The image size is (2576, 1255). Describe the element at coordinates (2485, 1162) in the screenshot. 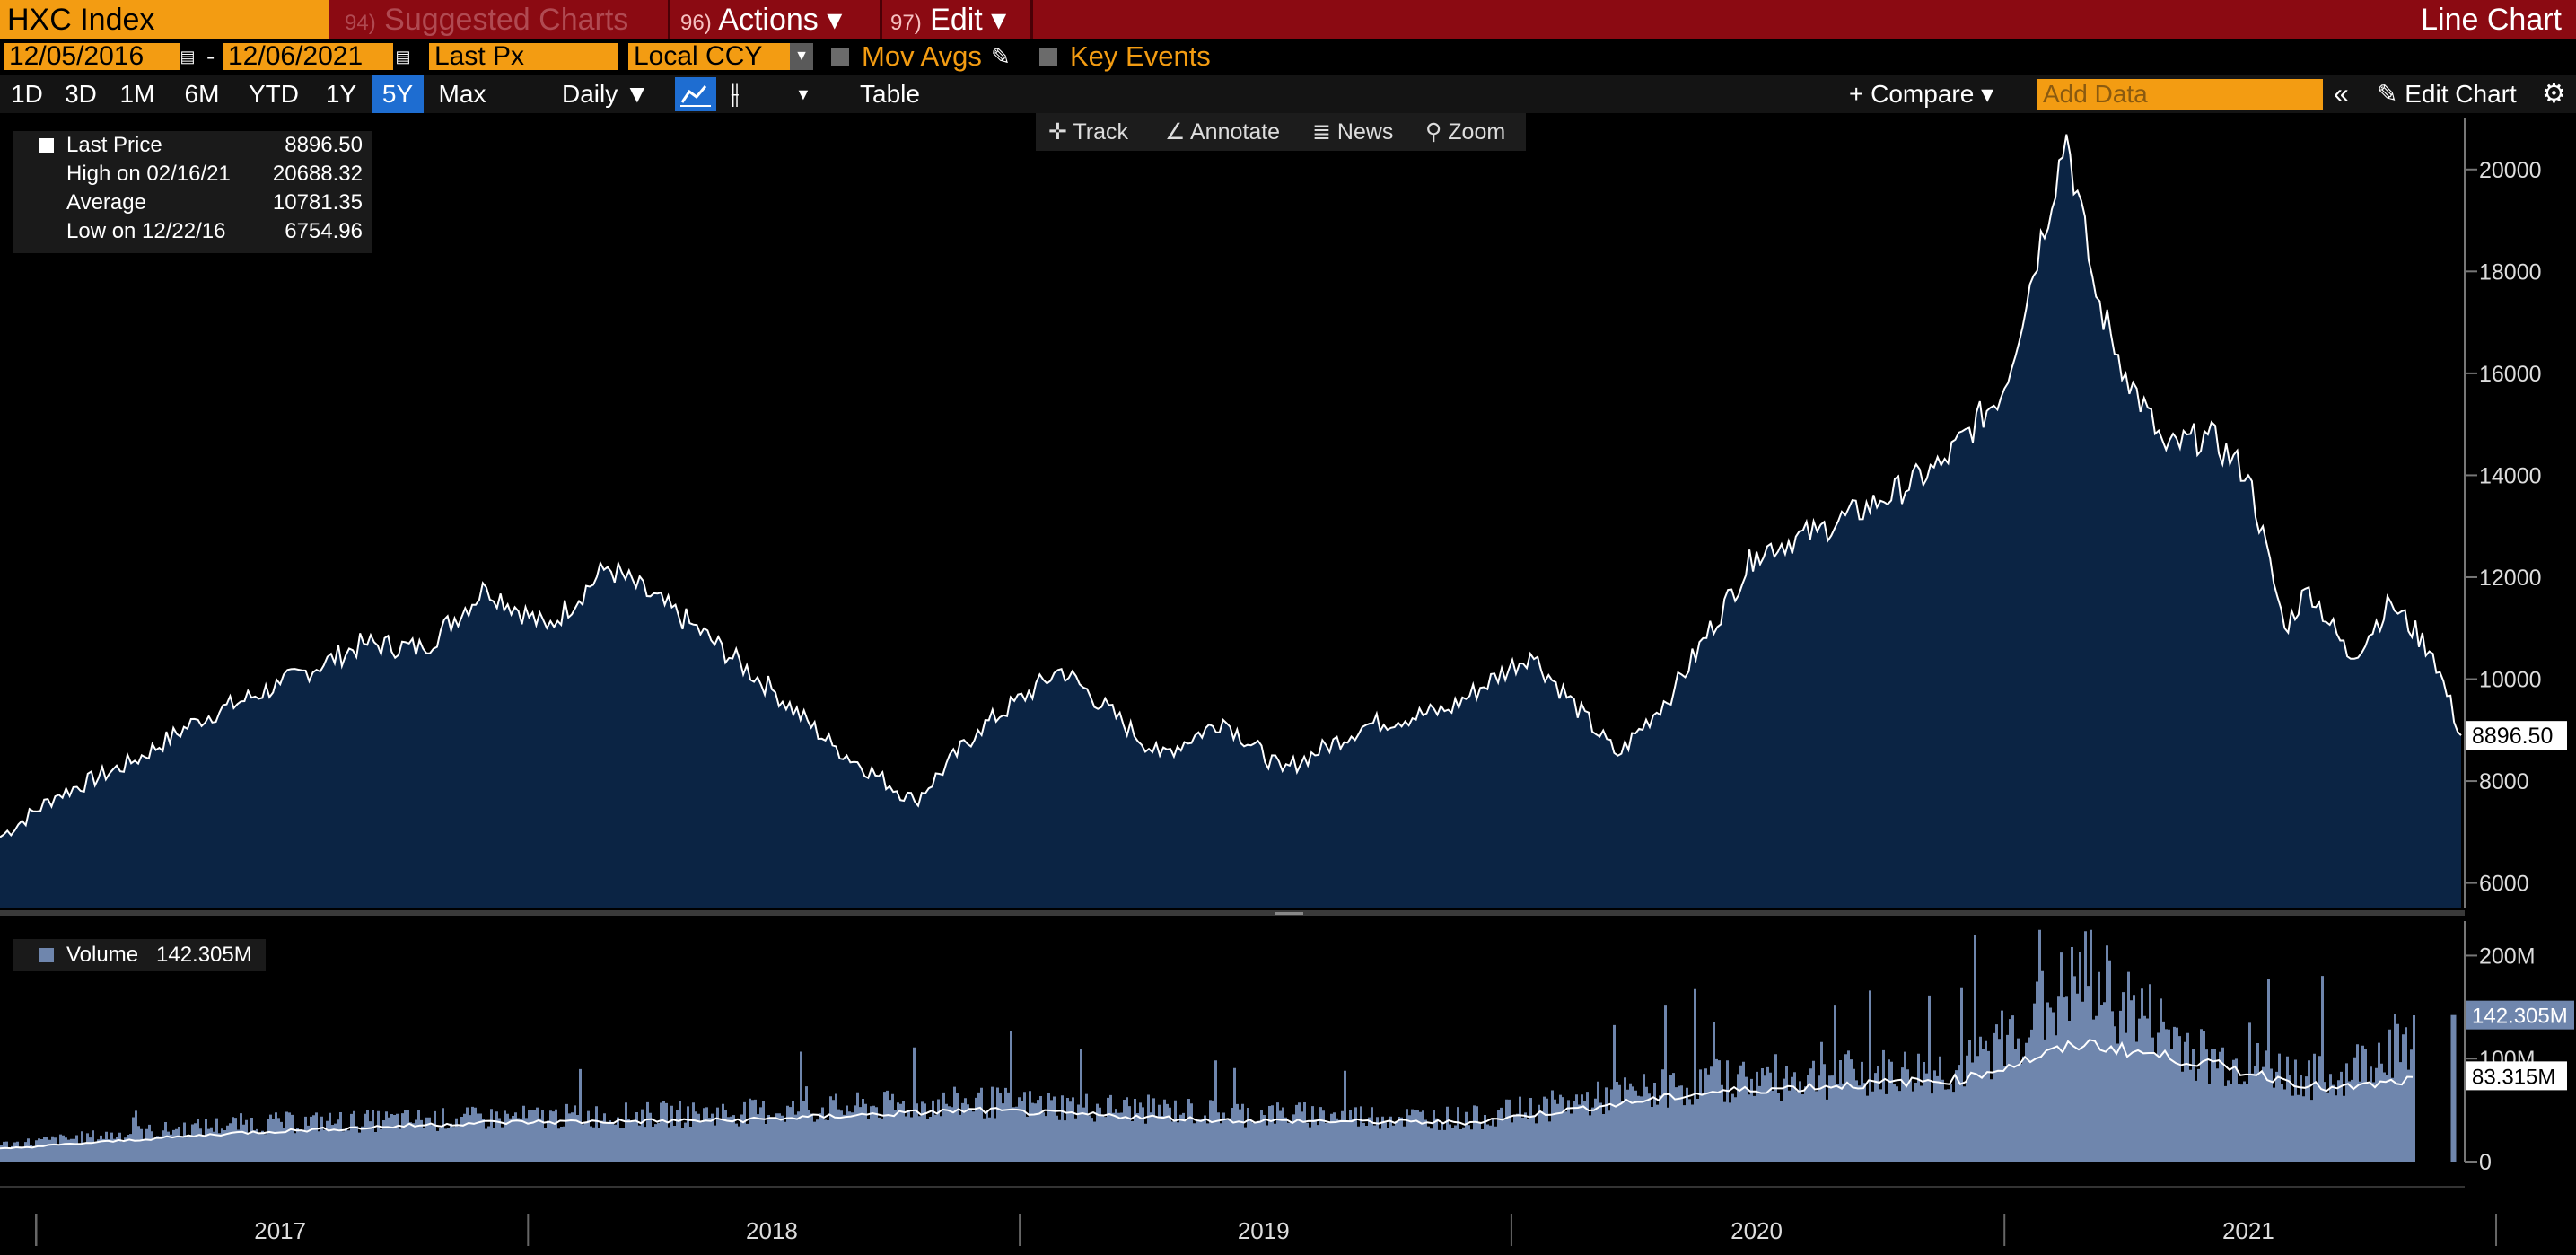

I see `volume-axis-label: 0` at that location.